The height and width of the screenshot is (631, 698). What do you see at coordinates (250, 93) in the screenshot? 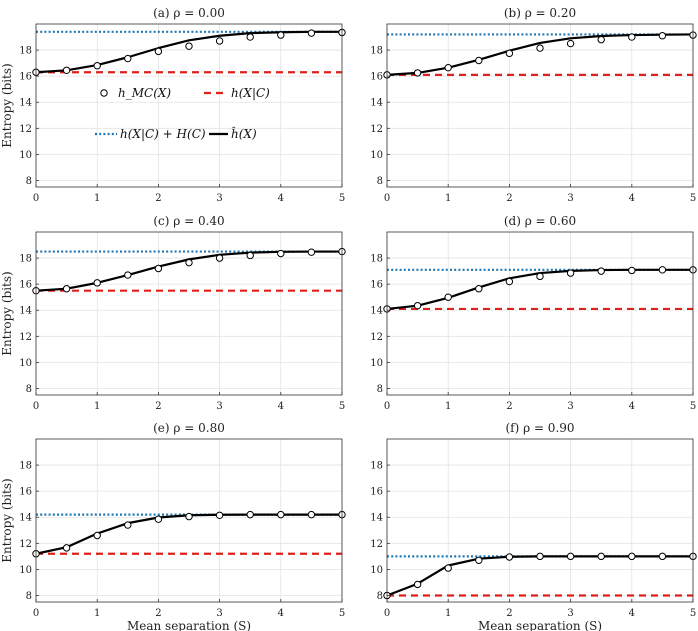
I see `legend-label-cond: h(X|C)` at bounding box center [250, 93].